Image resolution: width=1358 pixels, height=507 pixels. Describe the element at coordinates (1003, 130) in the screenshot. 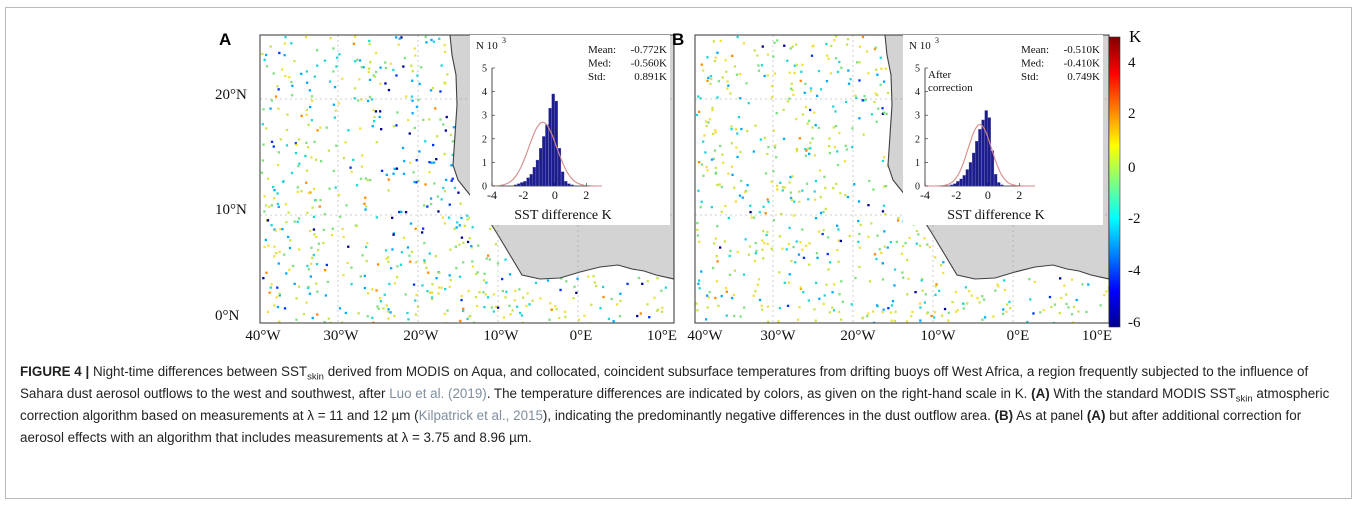

I see `inset-background` at that location.